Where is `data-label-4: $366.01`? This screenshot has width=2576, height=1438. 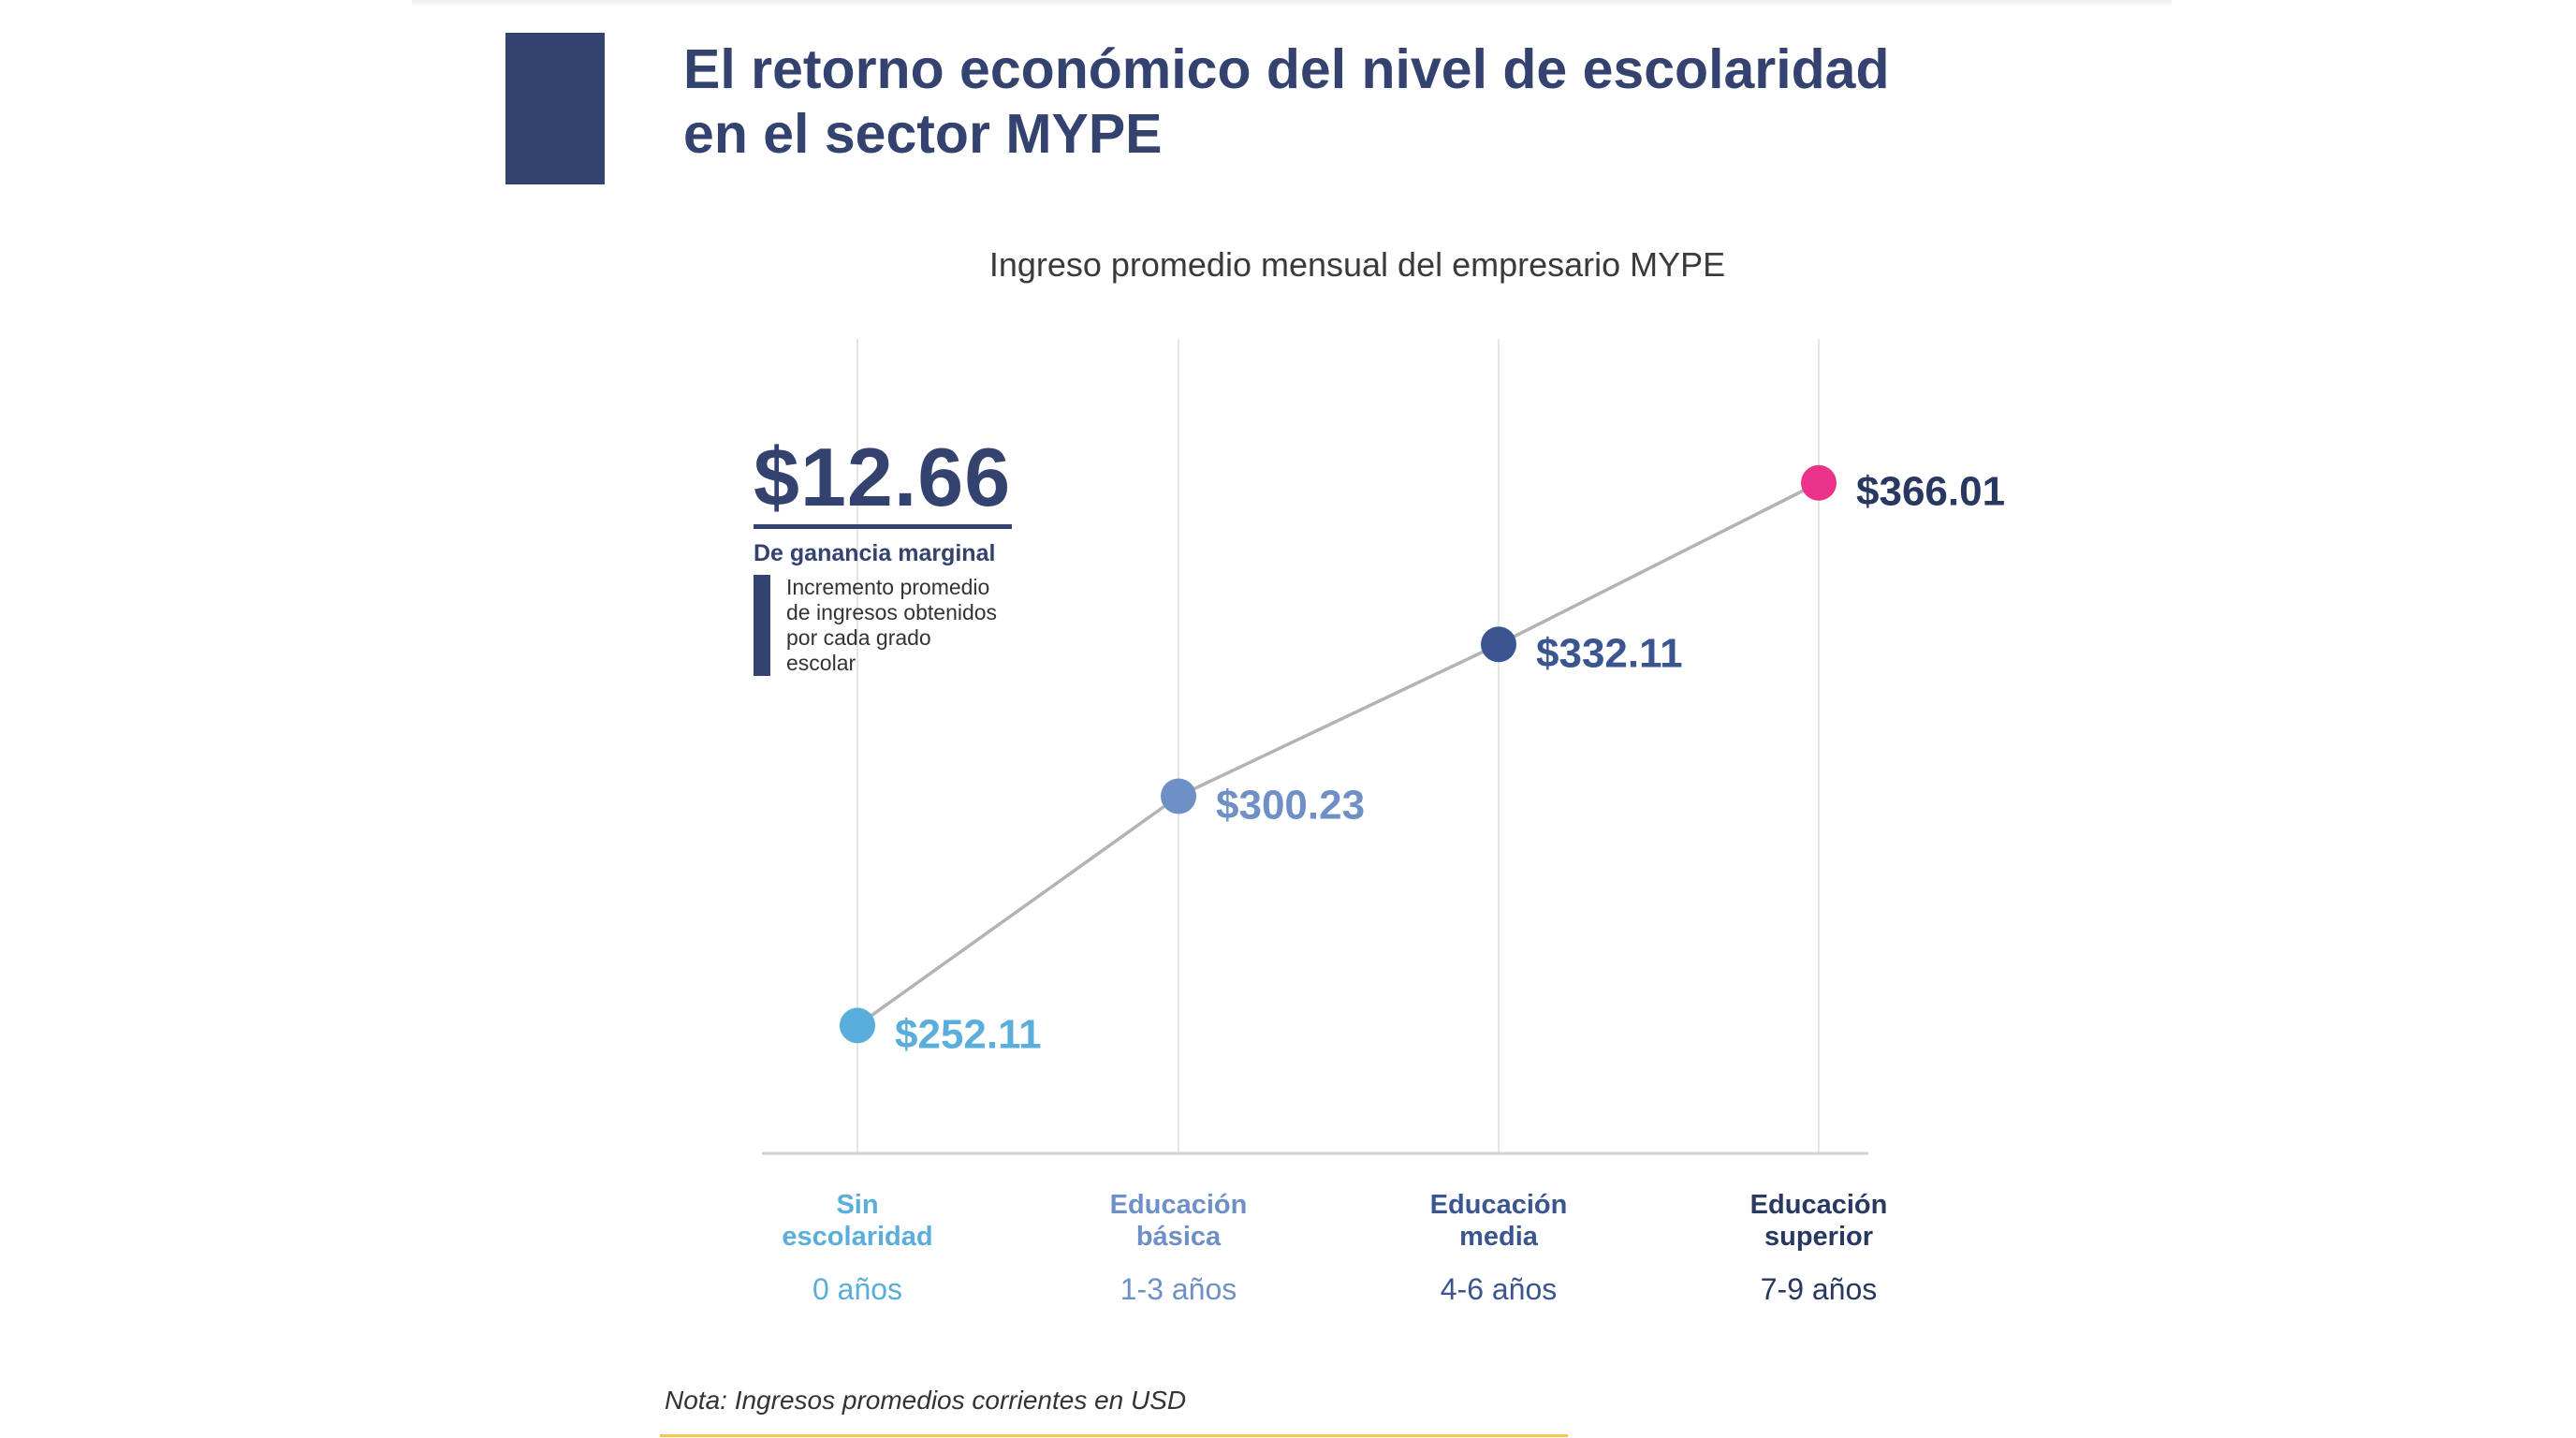 data-label-4: $366.01 is located at coordinates (1930, 492).